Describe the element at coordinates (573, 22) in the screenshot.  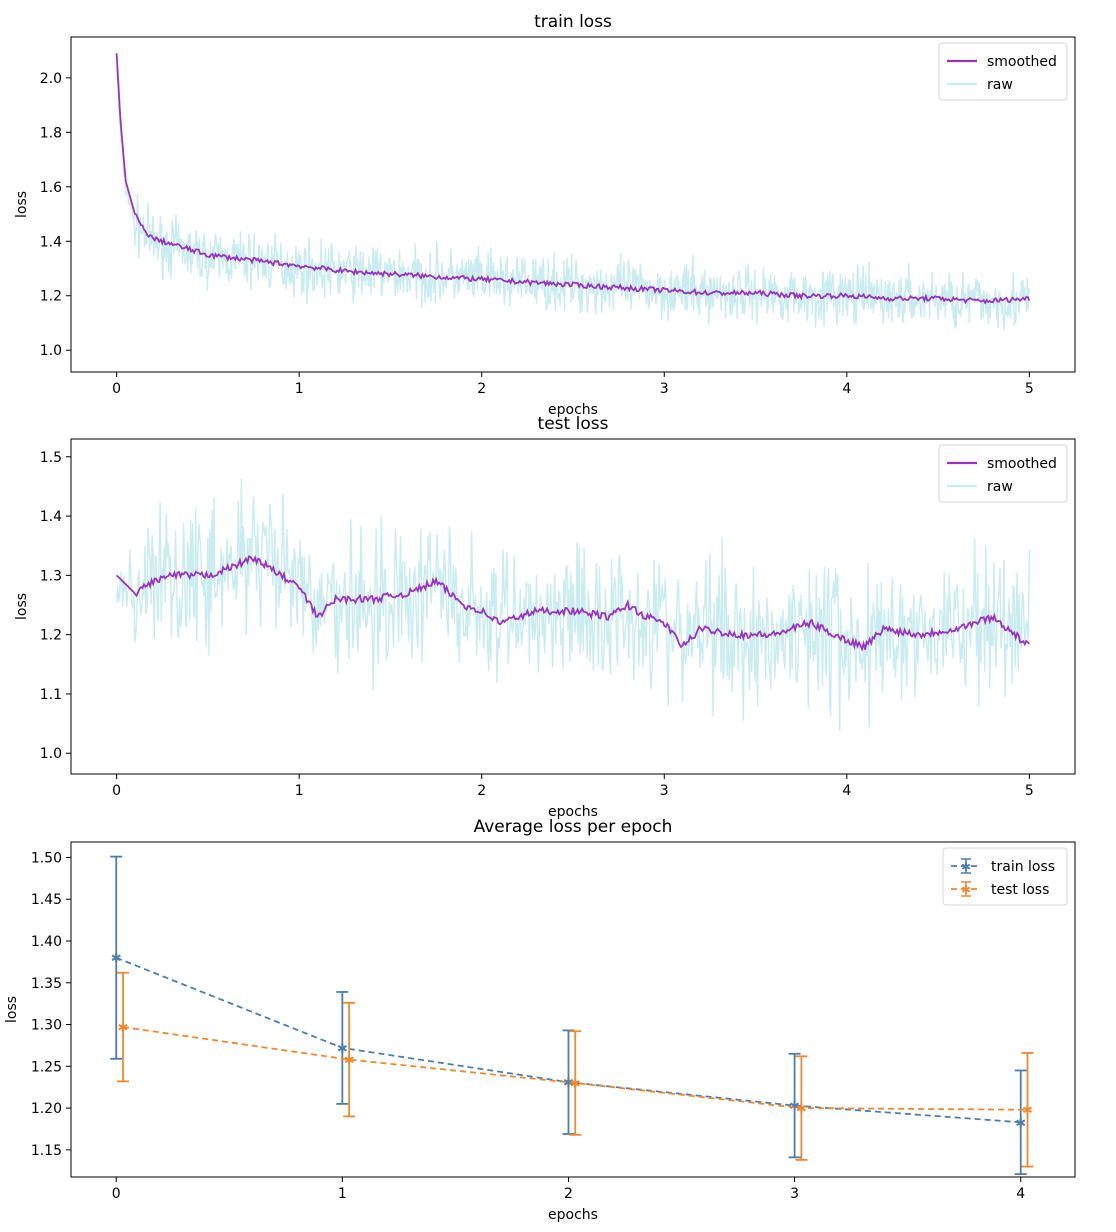
I see `chart-title: train loss` at that location.